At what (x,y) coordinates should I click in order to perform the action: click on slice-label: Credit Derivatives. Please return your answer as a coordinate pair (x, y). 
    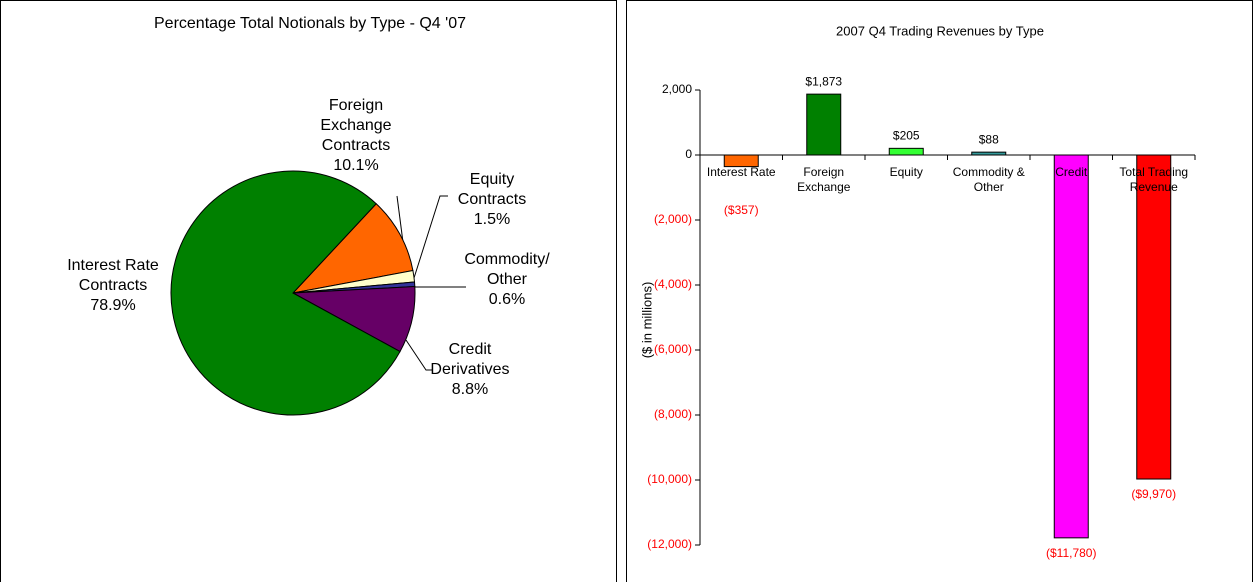
    Looking at the image, I should click on (470, 359).